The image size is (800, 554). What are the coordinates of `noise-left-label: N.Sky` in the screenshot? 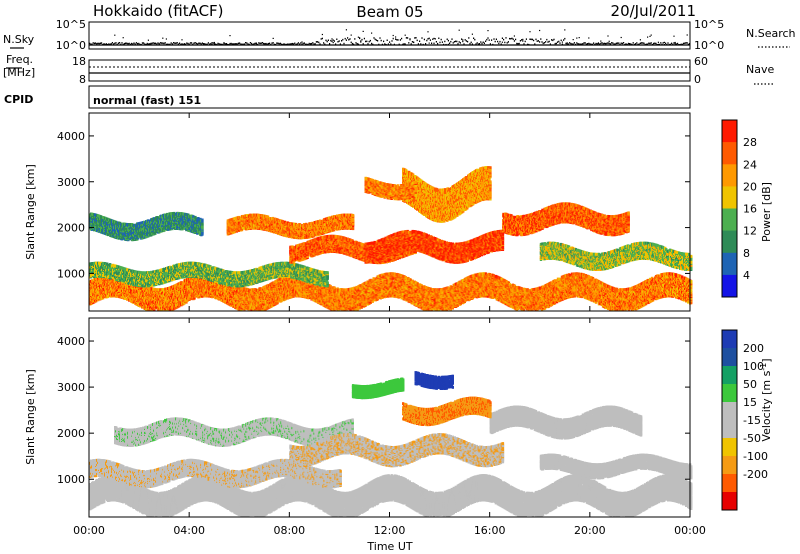 It's located at (19, 39).